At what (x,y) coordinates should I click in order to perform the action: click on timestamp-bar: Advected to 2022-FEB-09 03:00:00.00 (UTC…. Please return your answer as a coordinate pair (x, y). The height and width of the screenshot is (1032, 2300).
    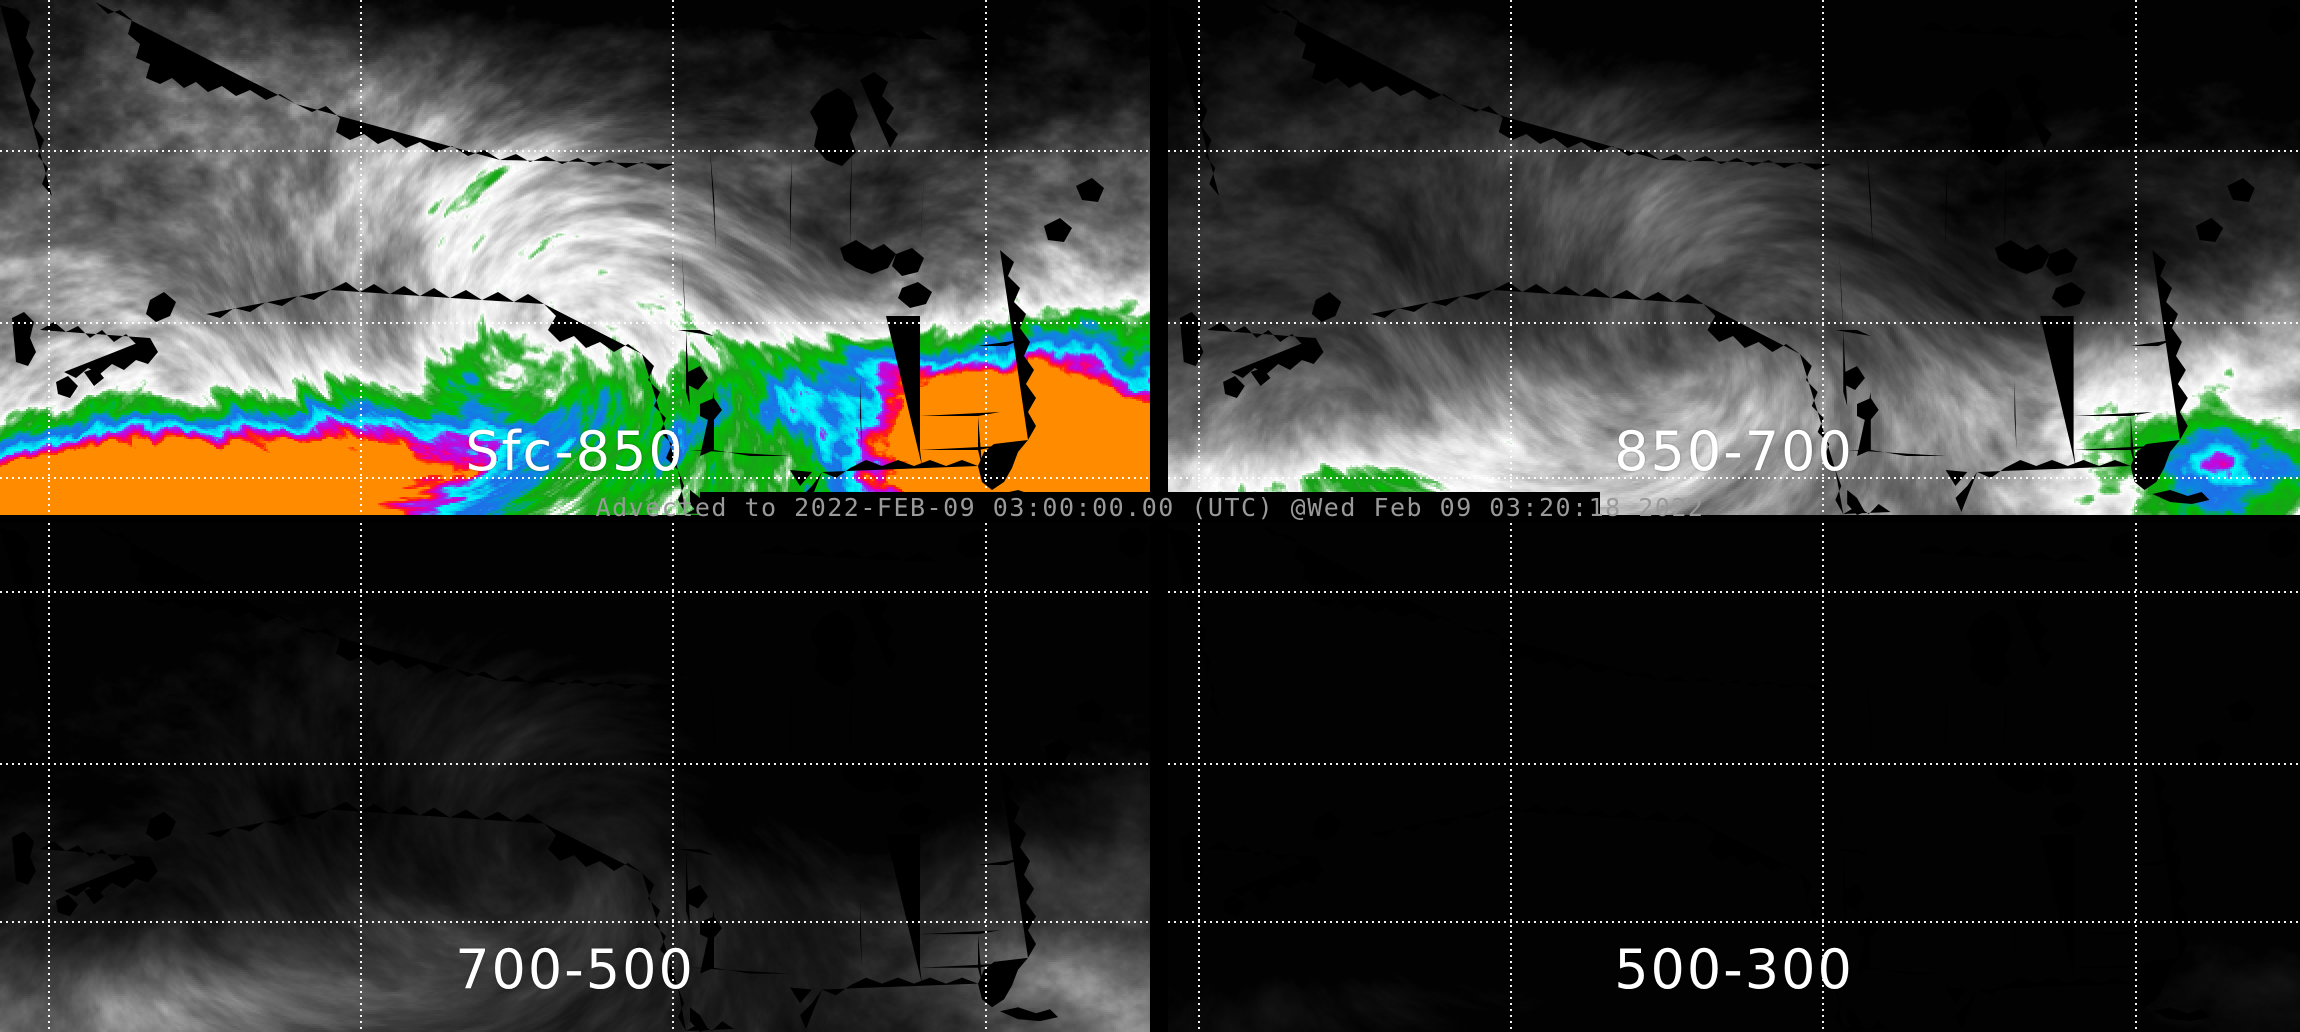
    Looking at the image, I should click on (1149, 507).